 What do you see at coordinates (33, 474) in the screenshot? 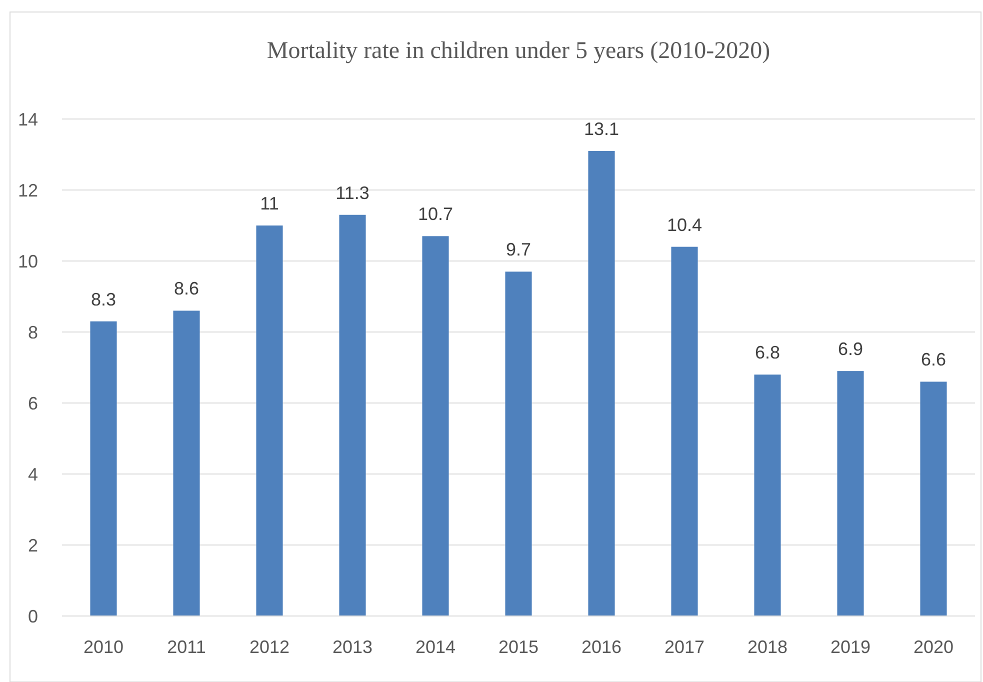
I see `y-tick-label: 4` at bounding box center [33, 474].